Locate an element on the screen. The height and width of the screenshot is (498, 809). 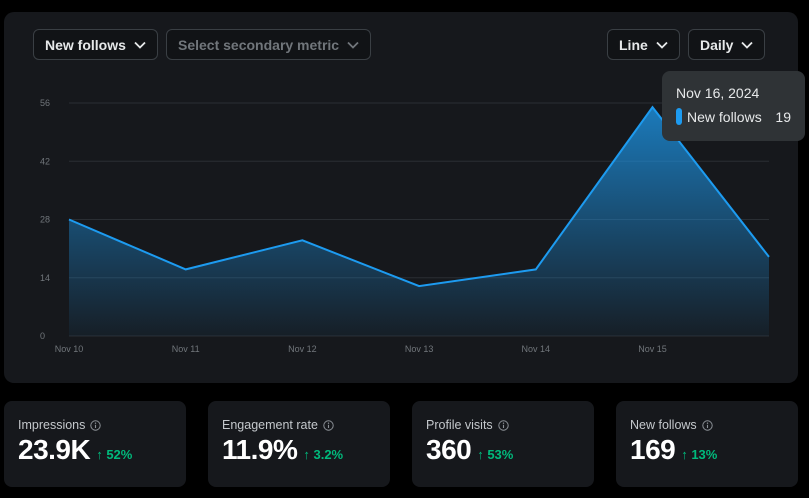
stat-label-row: Engagement rate is located at coordinates (299, 425).